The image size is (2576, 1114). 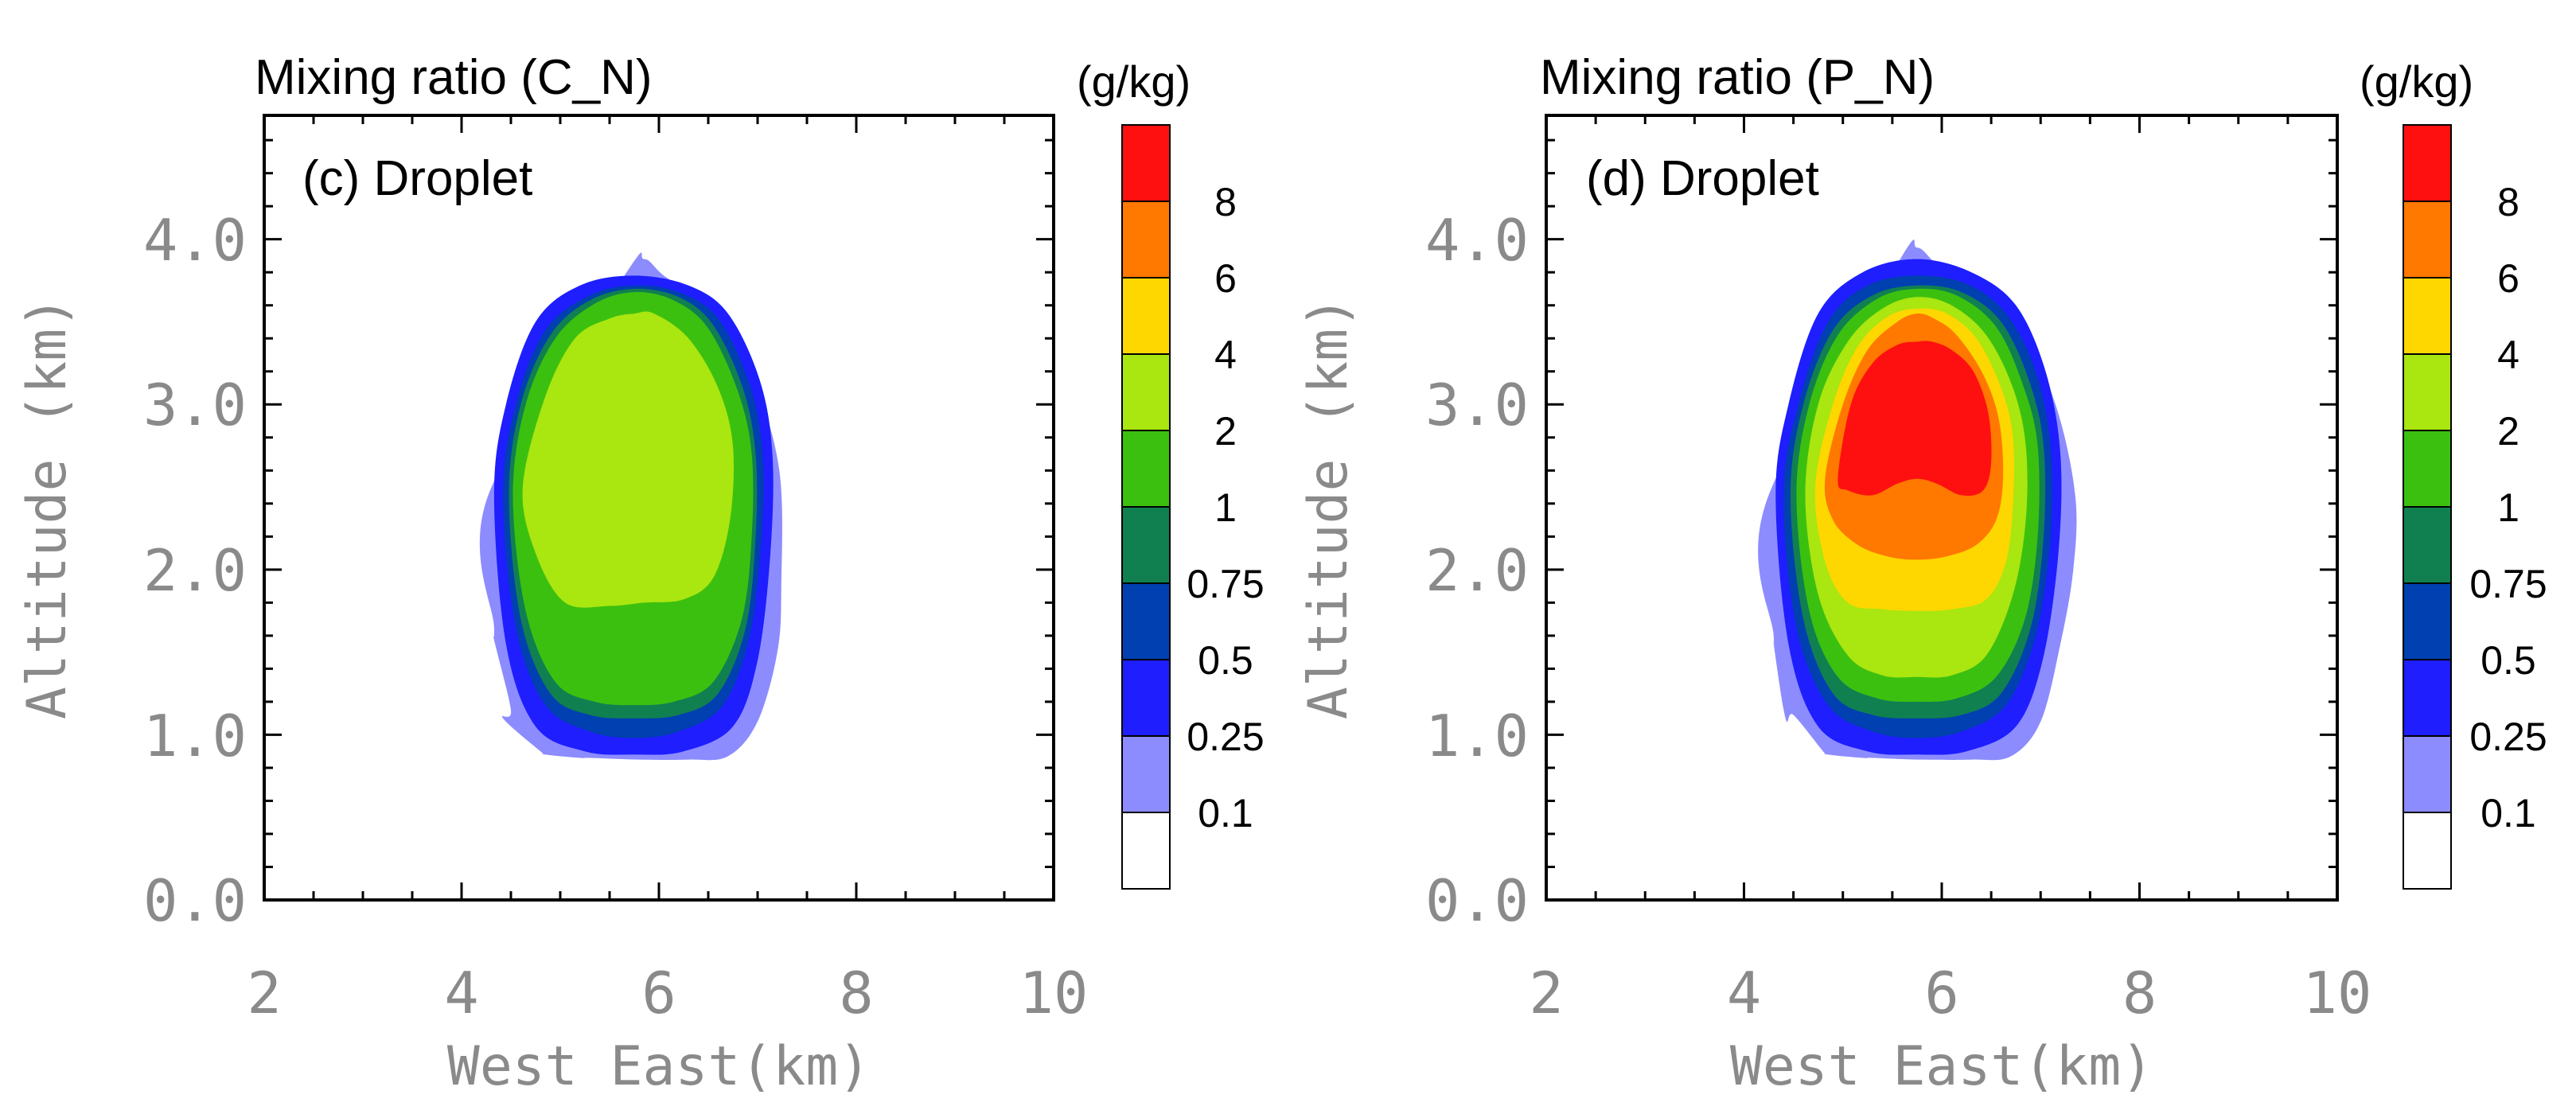 What do you see at coordinates (417, 178) in the screenshot?
I see `panel-label: (c) Droplet` at bounding box center [417, 178].